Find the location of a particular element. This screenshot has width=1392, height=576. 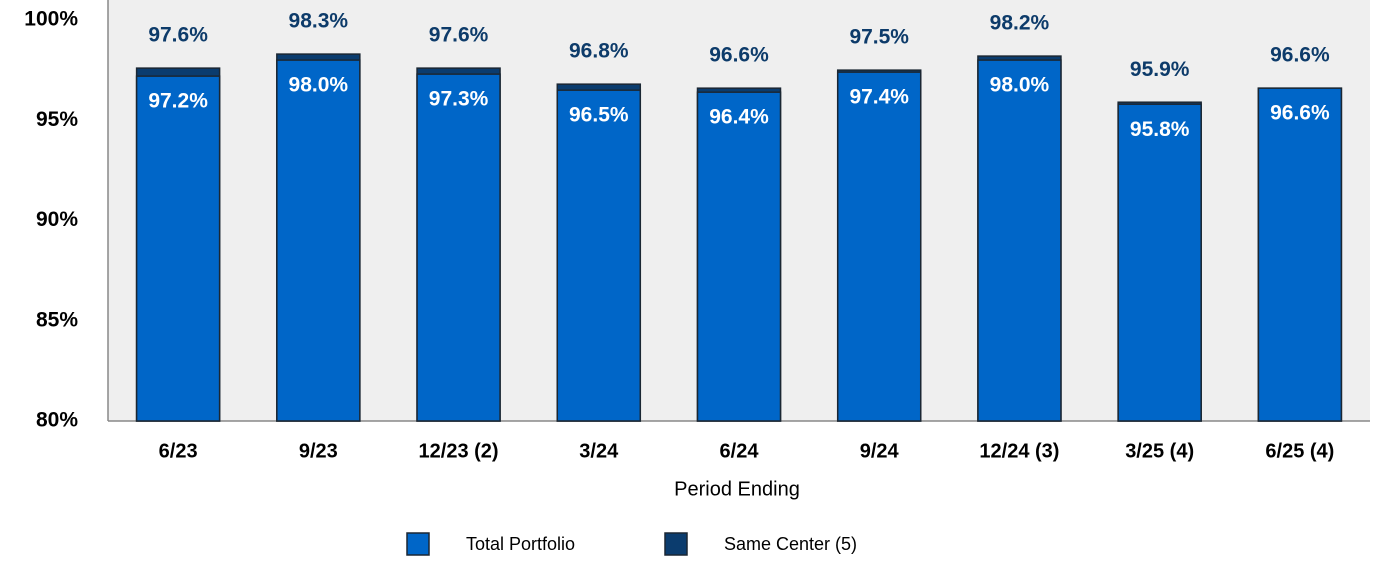

legend-label: Total Portfolio is located at coordinates (520, 544).